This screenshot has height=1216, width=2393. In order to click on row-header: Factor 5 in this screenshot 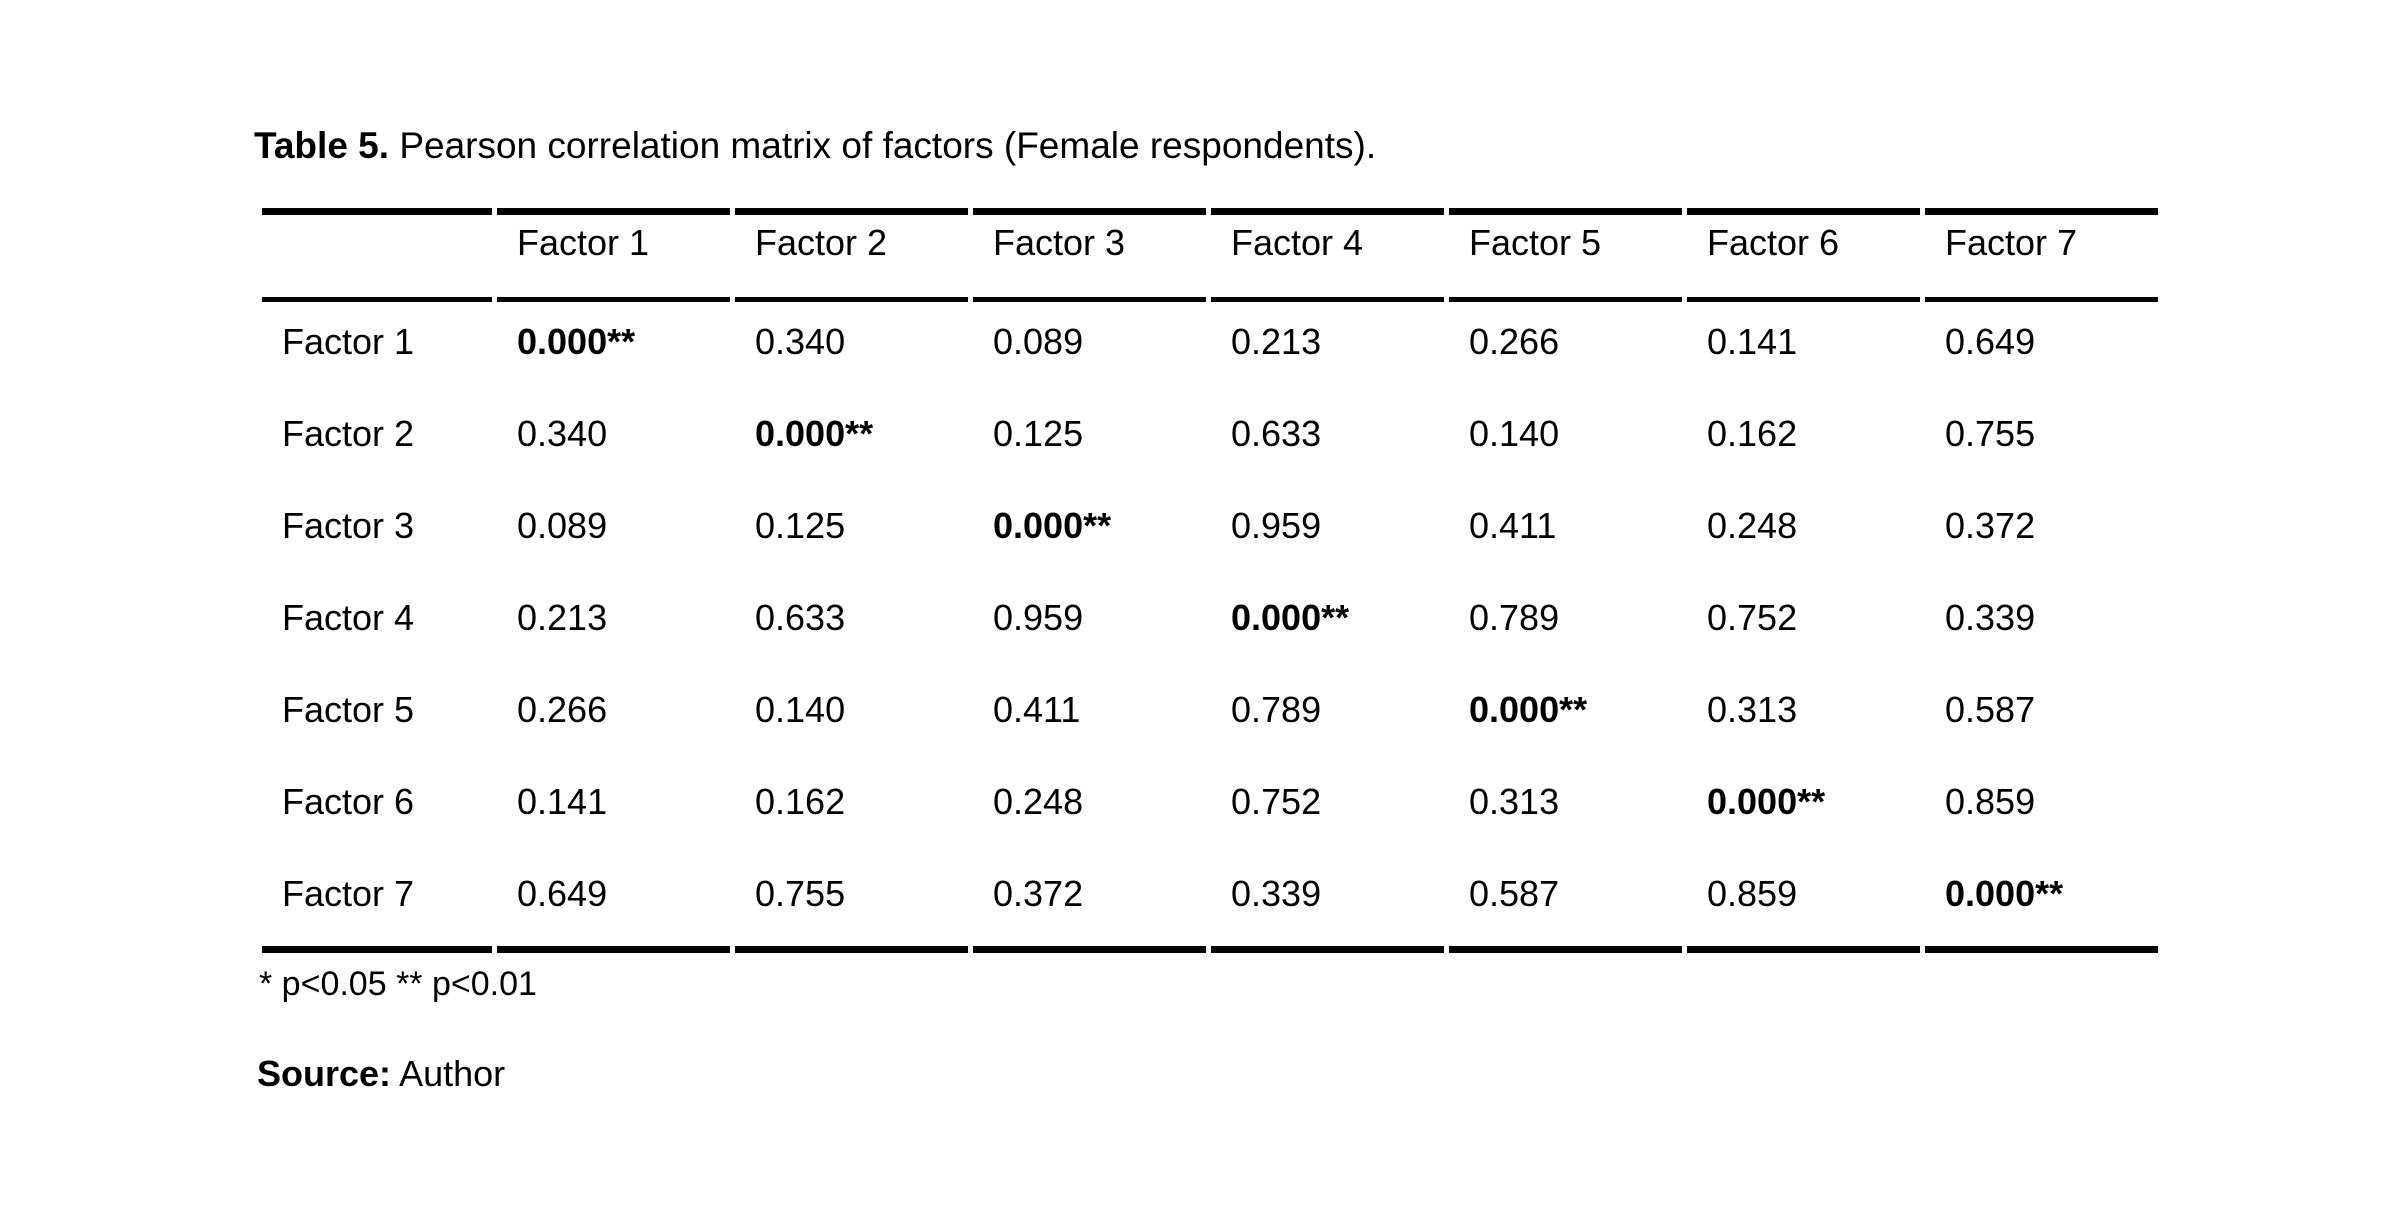, I will do `click(348, 709)`.